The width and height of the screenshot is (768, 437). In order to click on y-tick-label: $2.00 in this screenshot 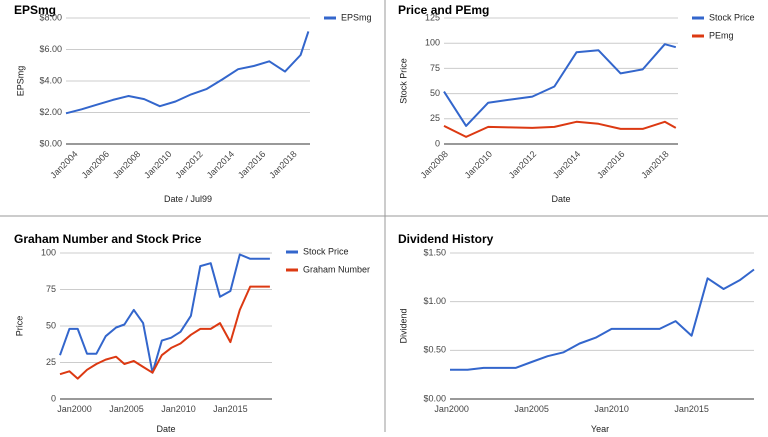, I will do `click(50, 112)`.